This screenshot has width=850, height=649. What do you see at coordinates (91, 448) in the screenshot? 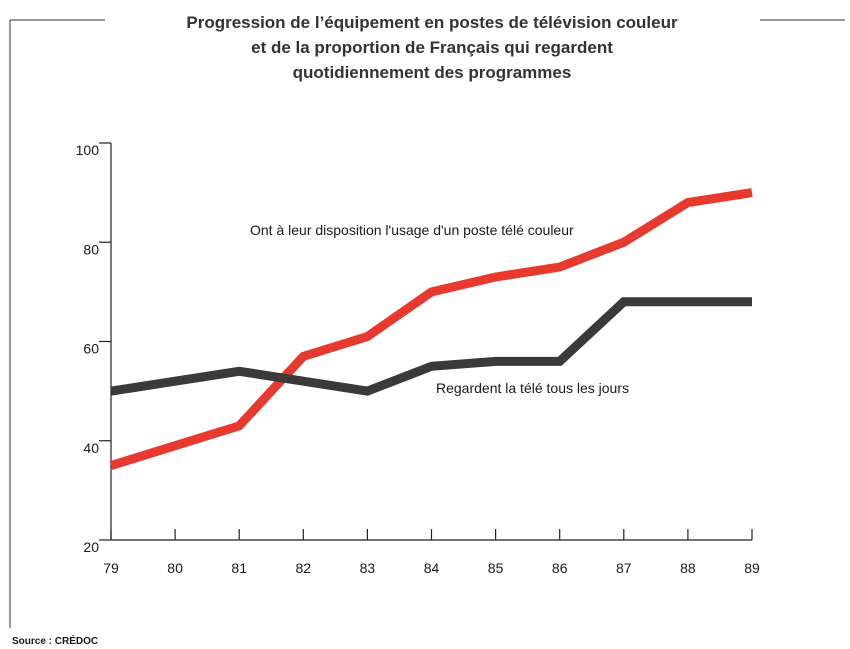
I see `y-tick-label: 40` at bounding box center [91, 448].